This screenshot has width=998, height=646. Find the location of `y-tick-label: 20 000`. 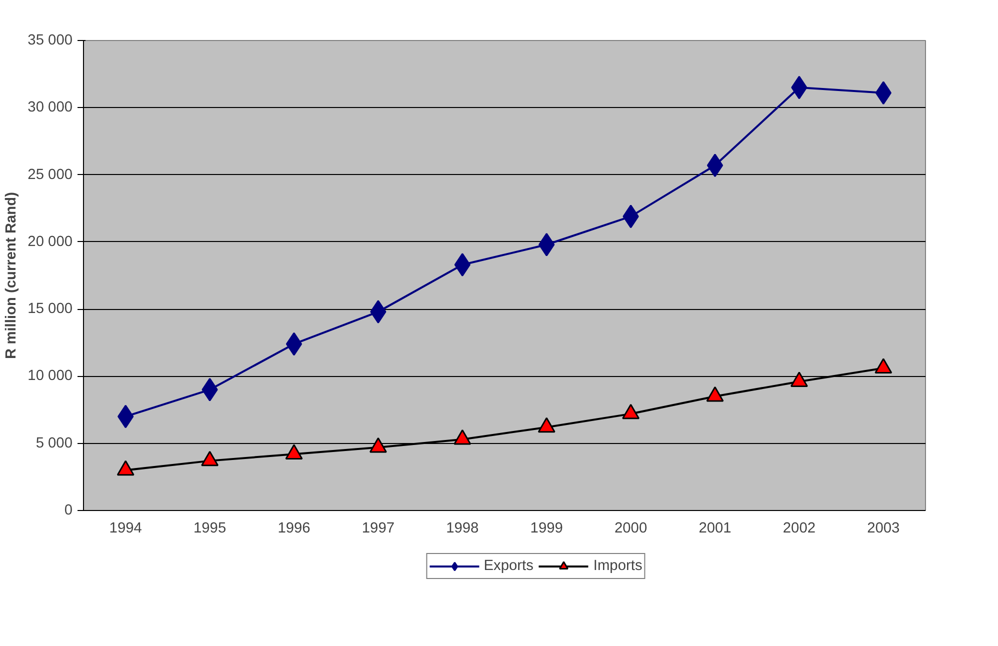

y-tick-label: 20 000 is located at coordinates (50, 242).